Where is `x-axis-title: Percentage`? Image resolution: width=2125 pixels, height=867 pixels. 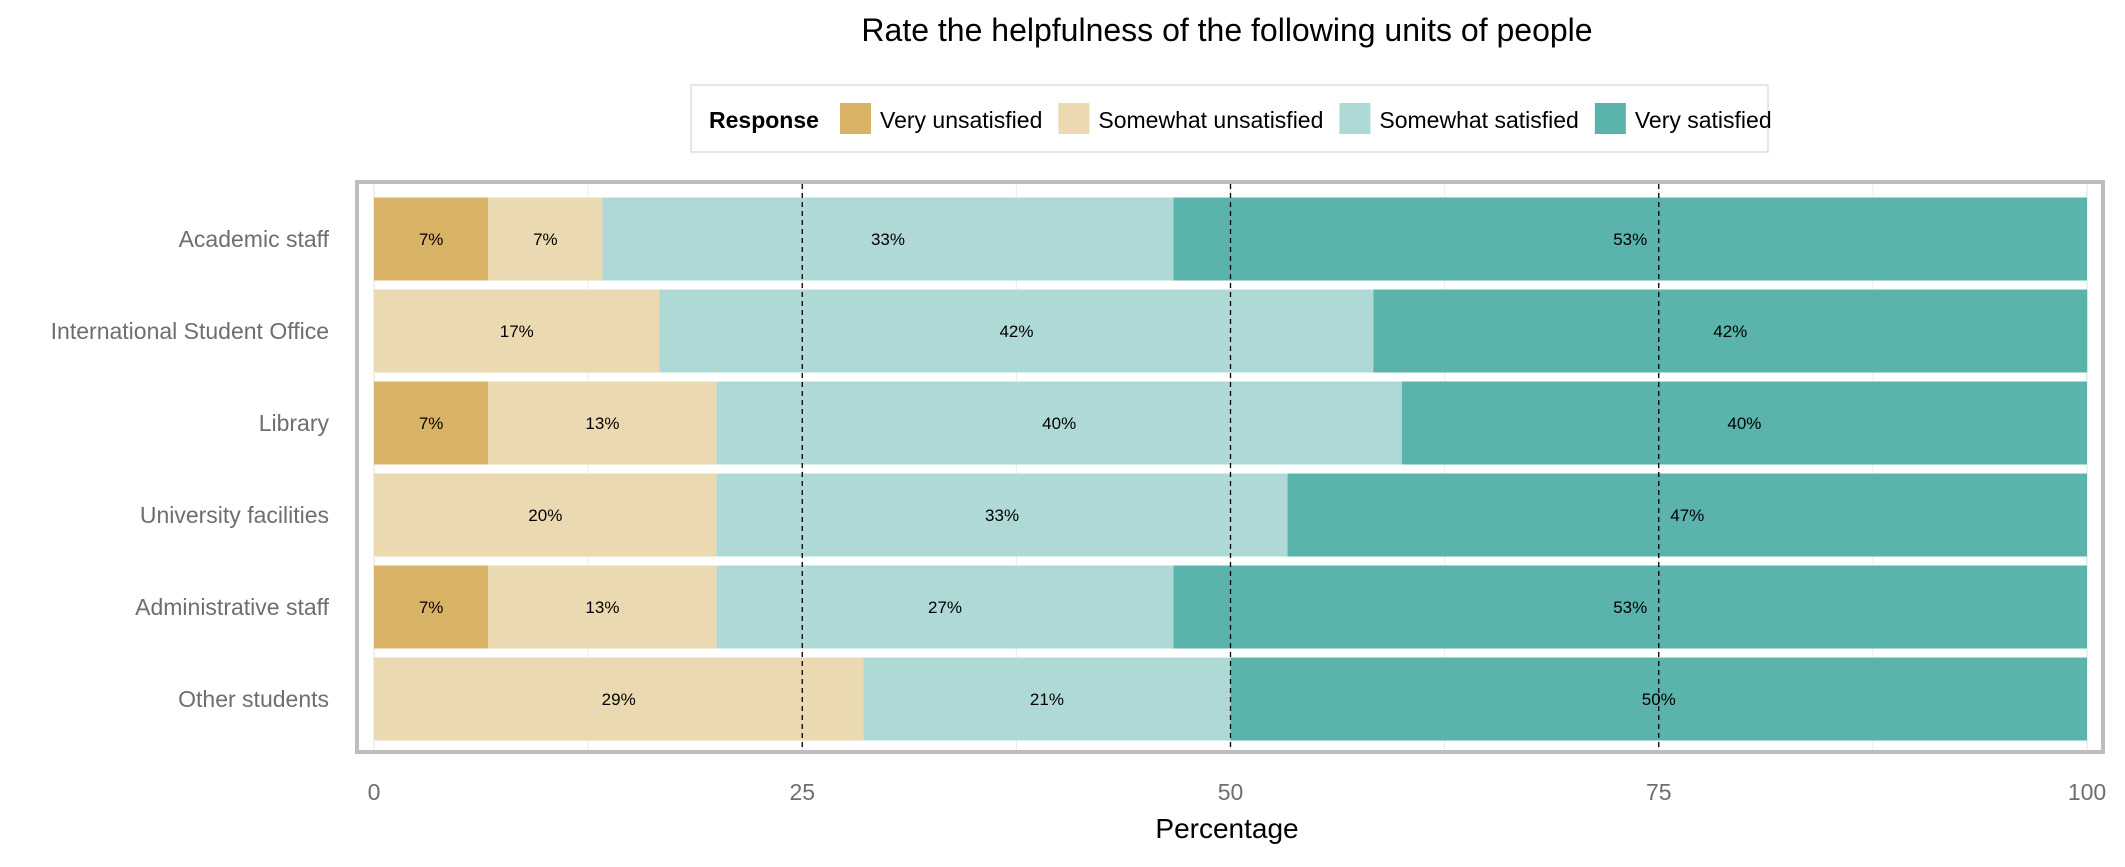 x-axis-title: Percentage is located at coordinates (1226, 828).